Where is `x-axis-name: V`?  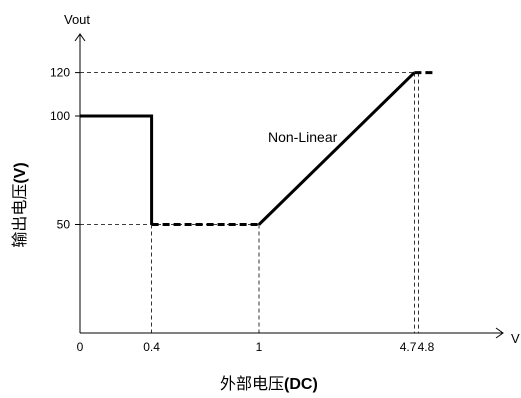
x-axis-name: V is located at coordinates (515, 338).